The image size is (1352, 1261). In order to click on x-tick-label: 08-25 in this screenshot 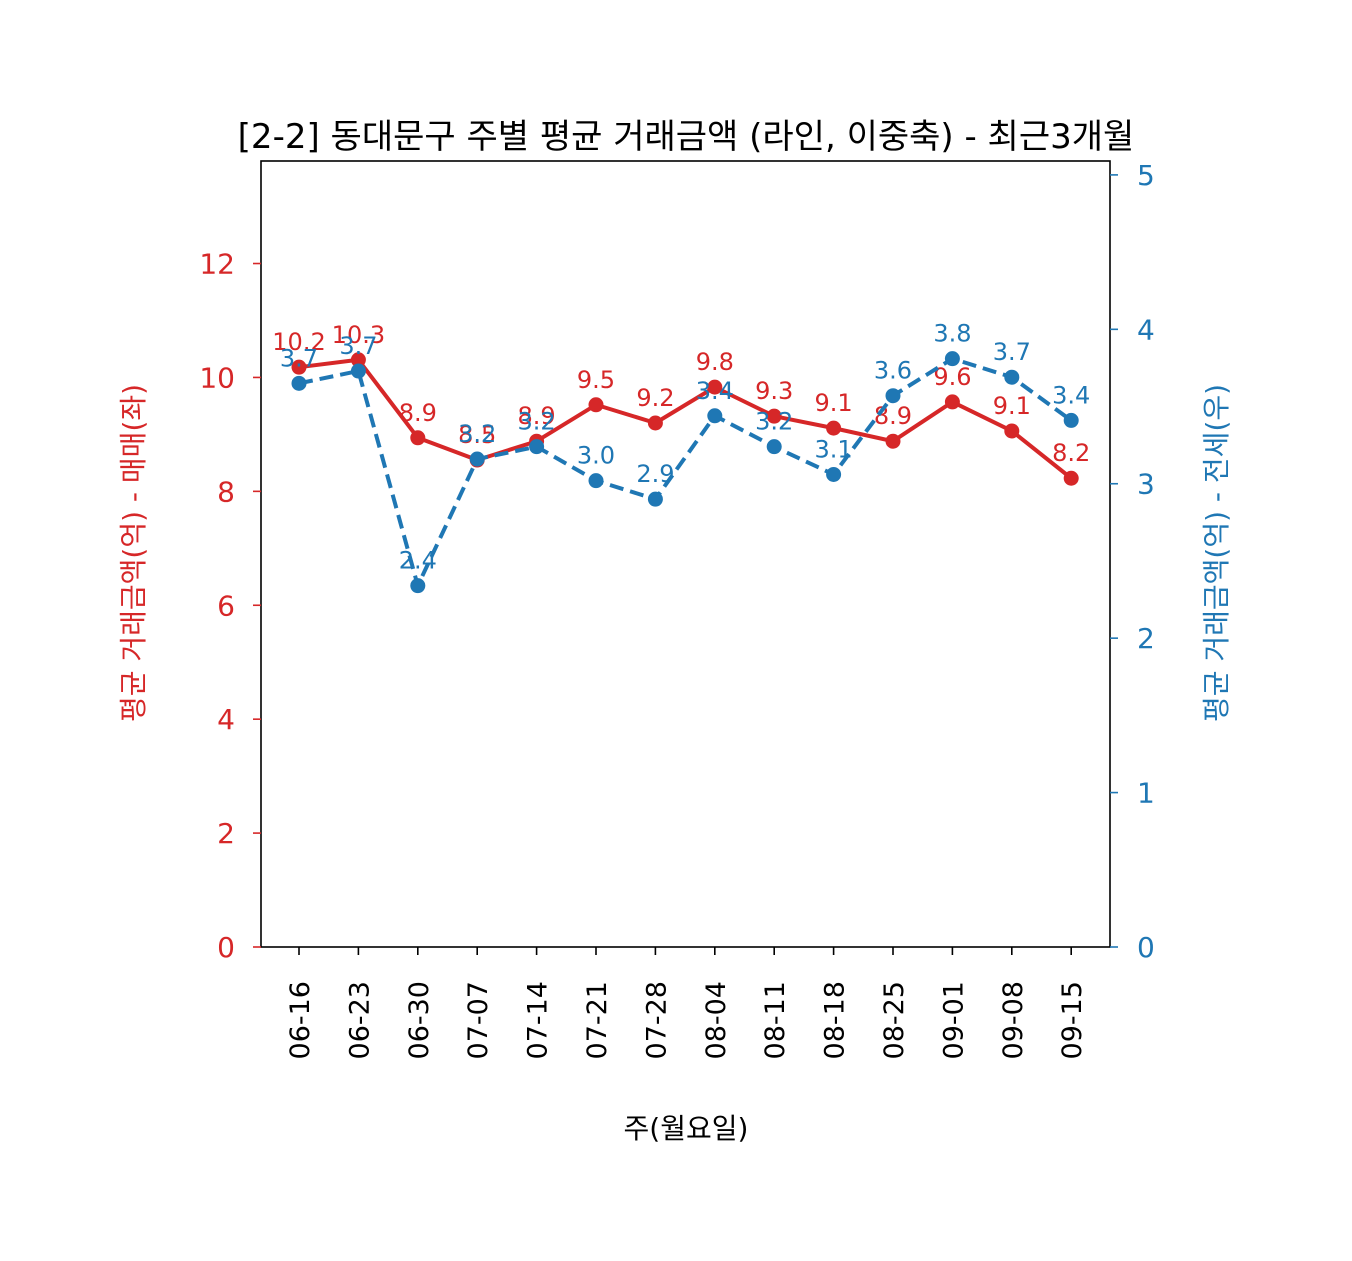, I will do `click(894, 1020)`.